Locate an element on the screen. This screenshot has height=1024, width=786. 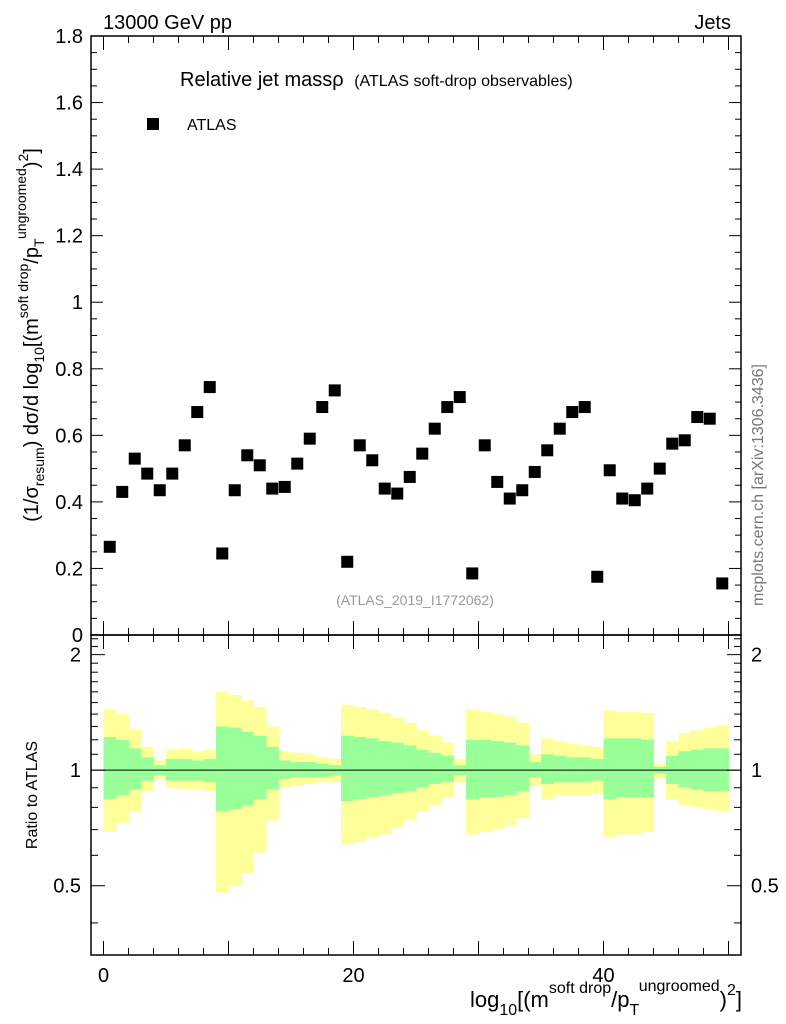
ratio-ytick-label-left: 1 is located at coordinates (75, 771).